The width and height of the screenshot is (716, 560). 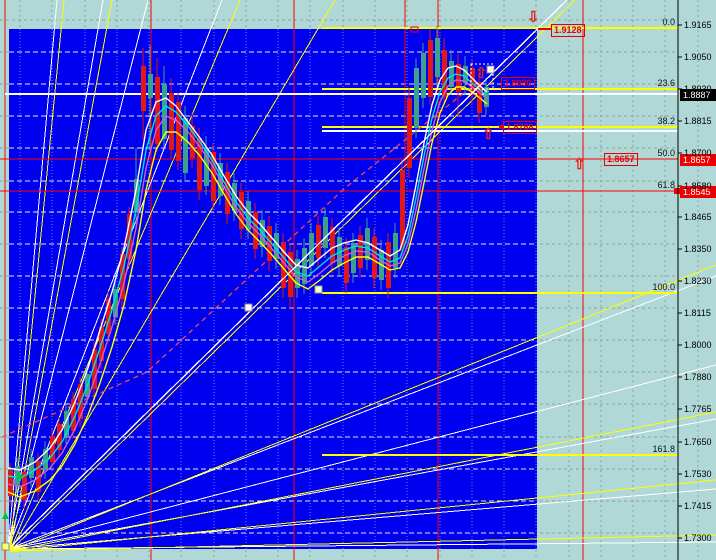 I want to click on price-callout-label: 1.8930, so click(x=518, y=83).